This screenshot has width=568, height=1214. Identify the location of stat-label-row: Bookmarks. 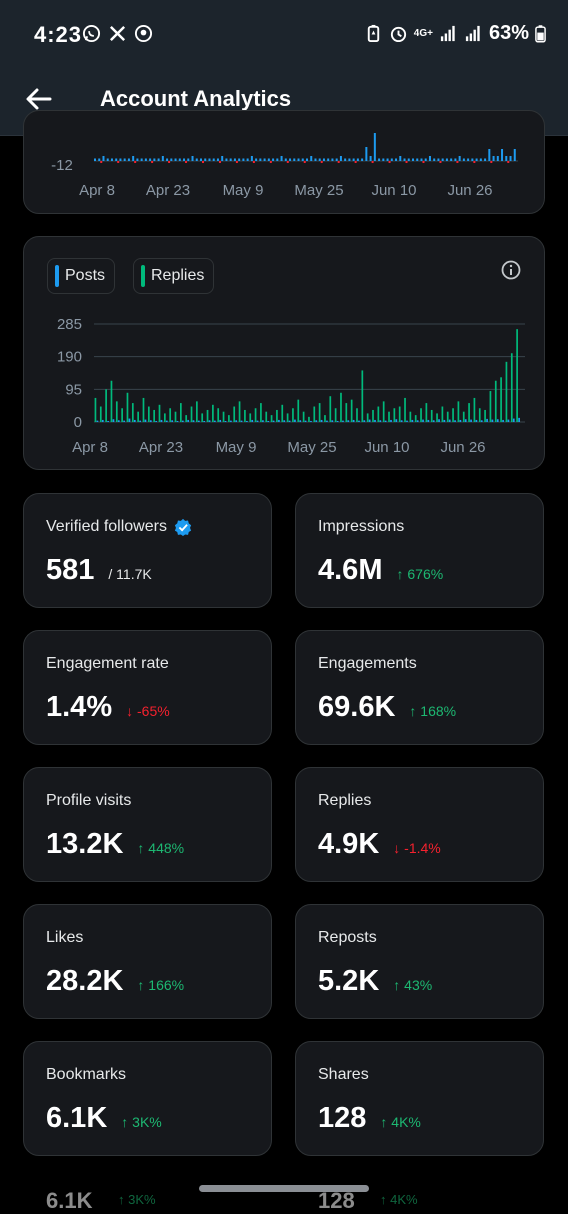
(86, 1075).